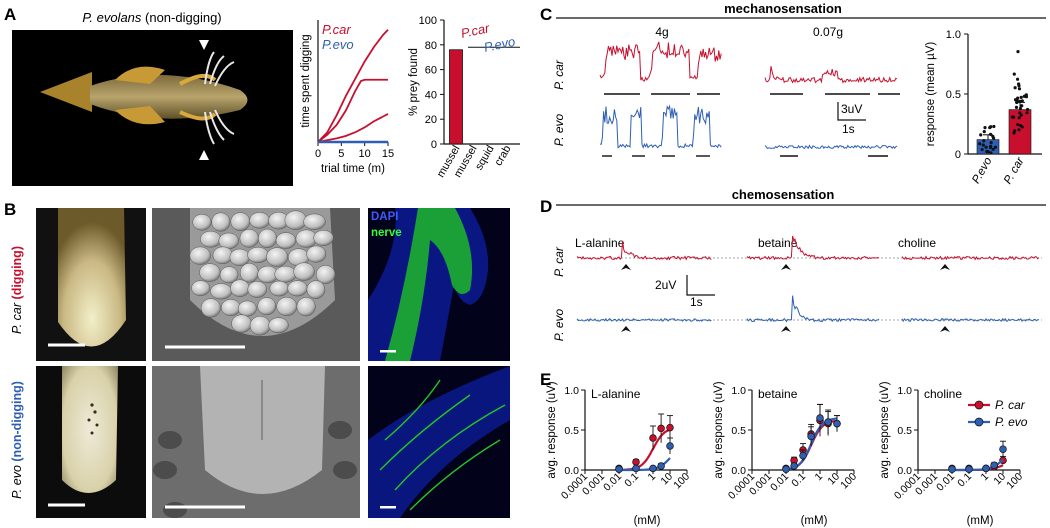 This screenshot has width=1050, height=528. What do you see at coordinates (982, 170) in the screenshot?
I see `c-bar-category-label: P.evo` at bounding box center [982, 170].